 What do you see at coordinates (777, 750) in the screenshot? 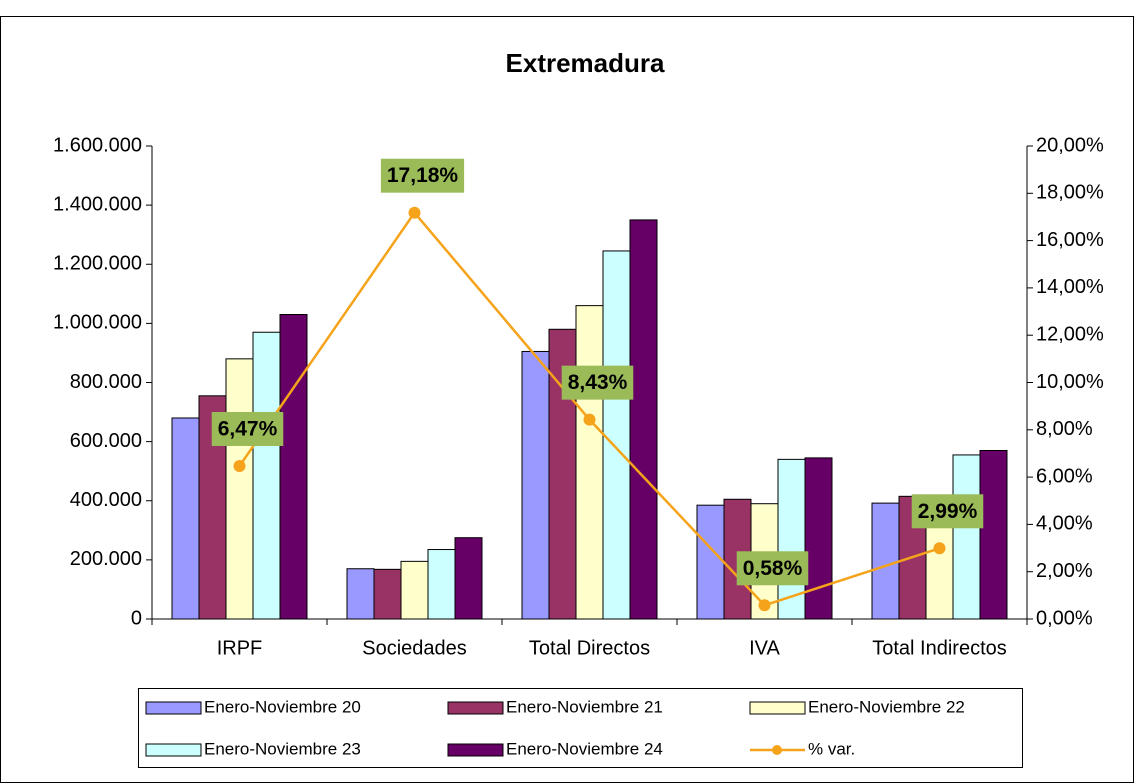
I see `legend-marker` at bounding box center [777, 750].